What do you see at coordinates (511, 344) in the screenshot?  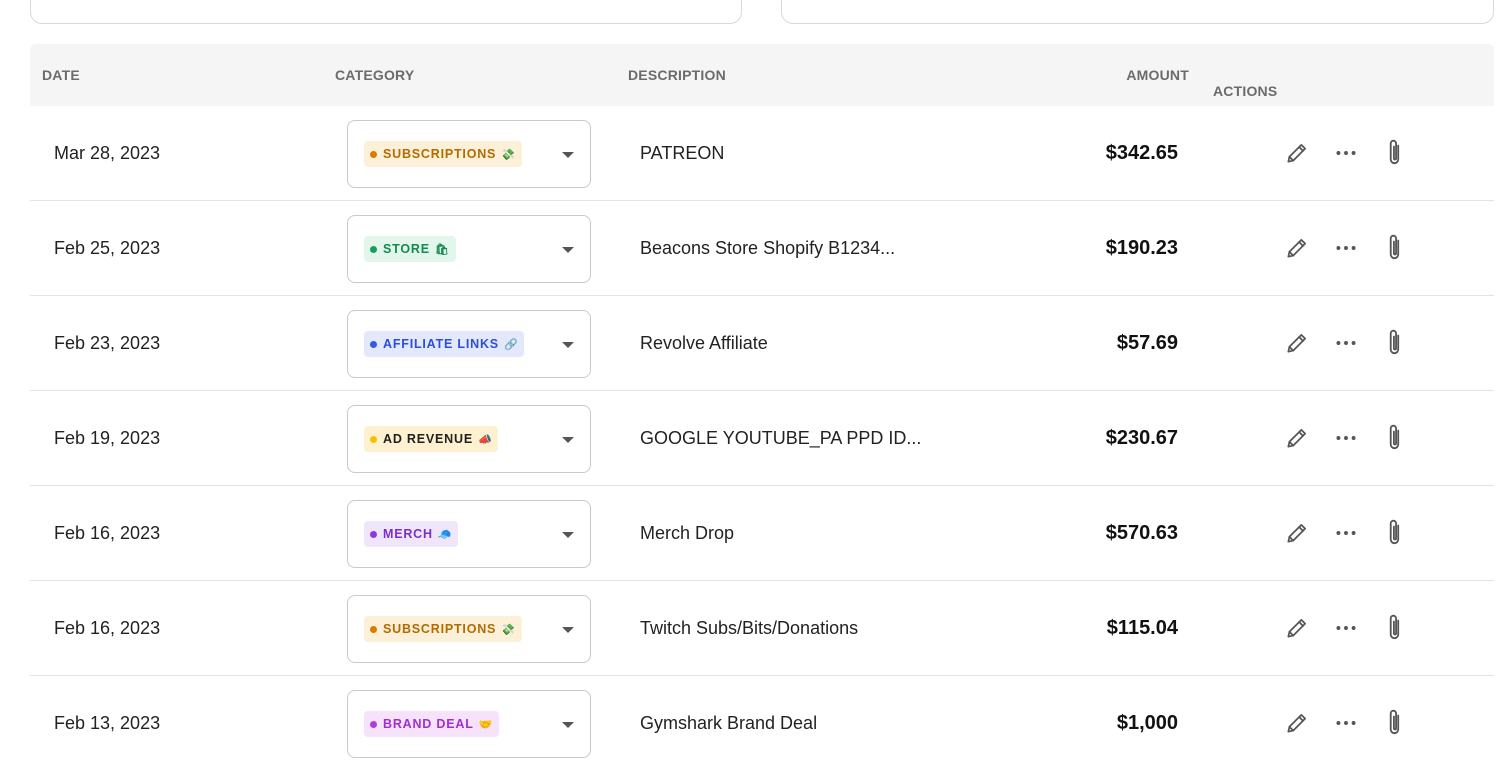 I see `category-emoji: 🔗` at bounding box center [511, 344].